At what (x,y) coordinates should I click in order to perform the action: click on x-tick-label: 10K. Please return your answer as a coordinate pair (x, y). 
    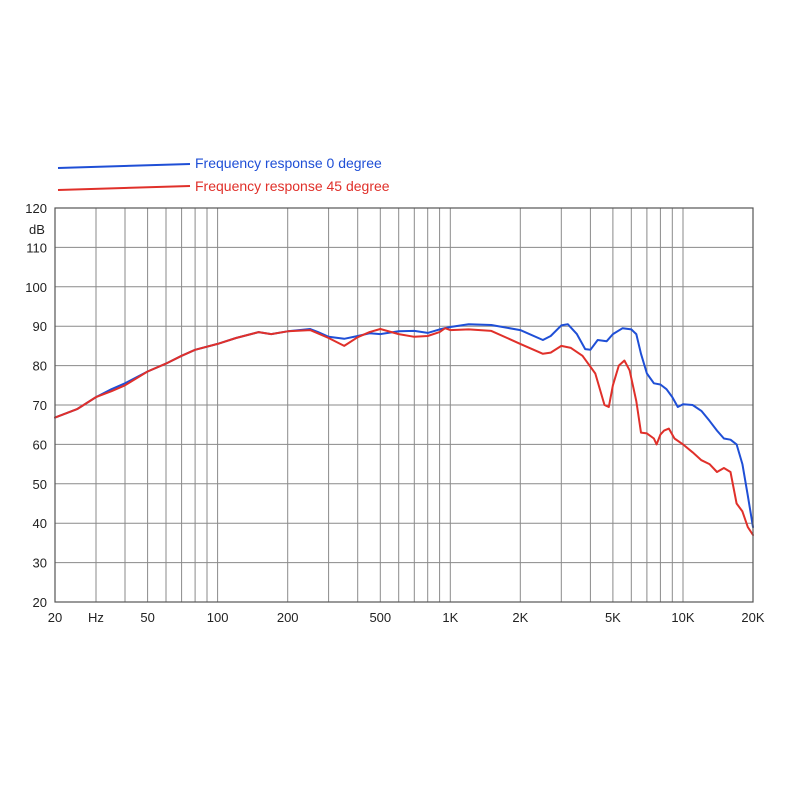
    Looking at the image, I should click on (682, 617).